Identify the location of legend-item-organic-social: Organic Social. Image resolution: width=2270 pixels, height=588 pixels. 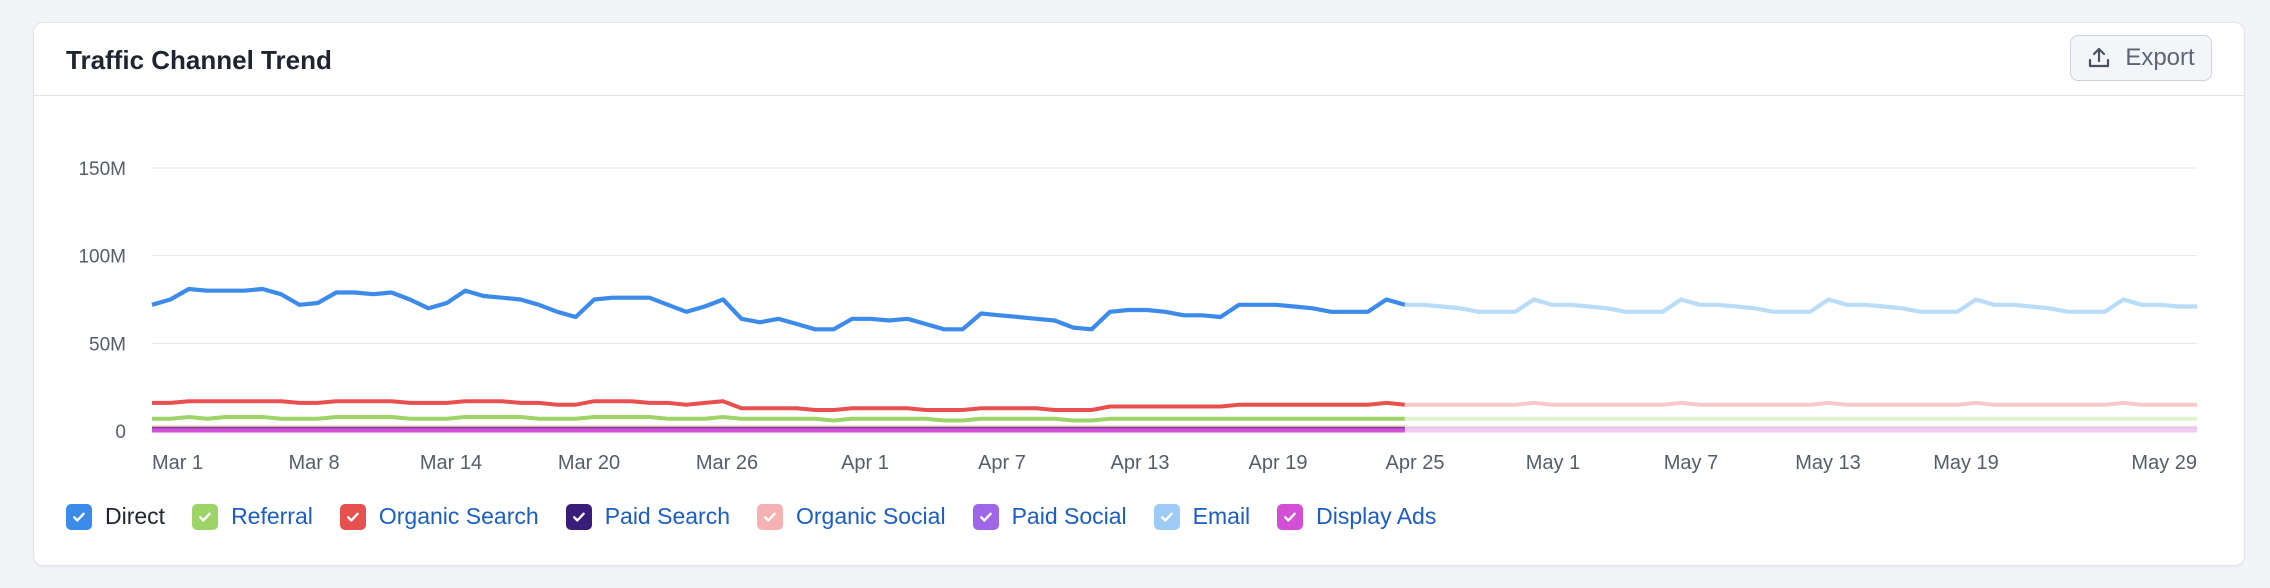
(851, 516).